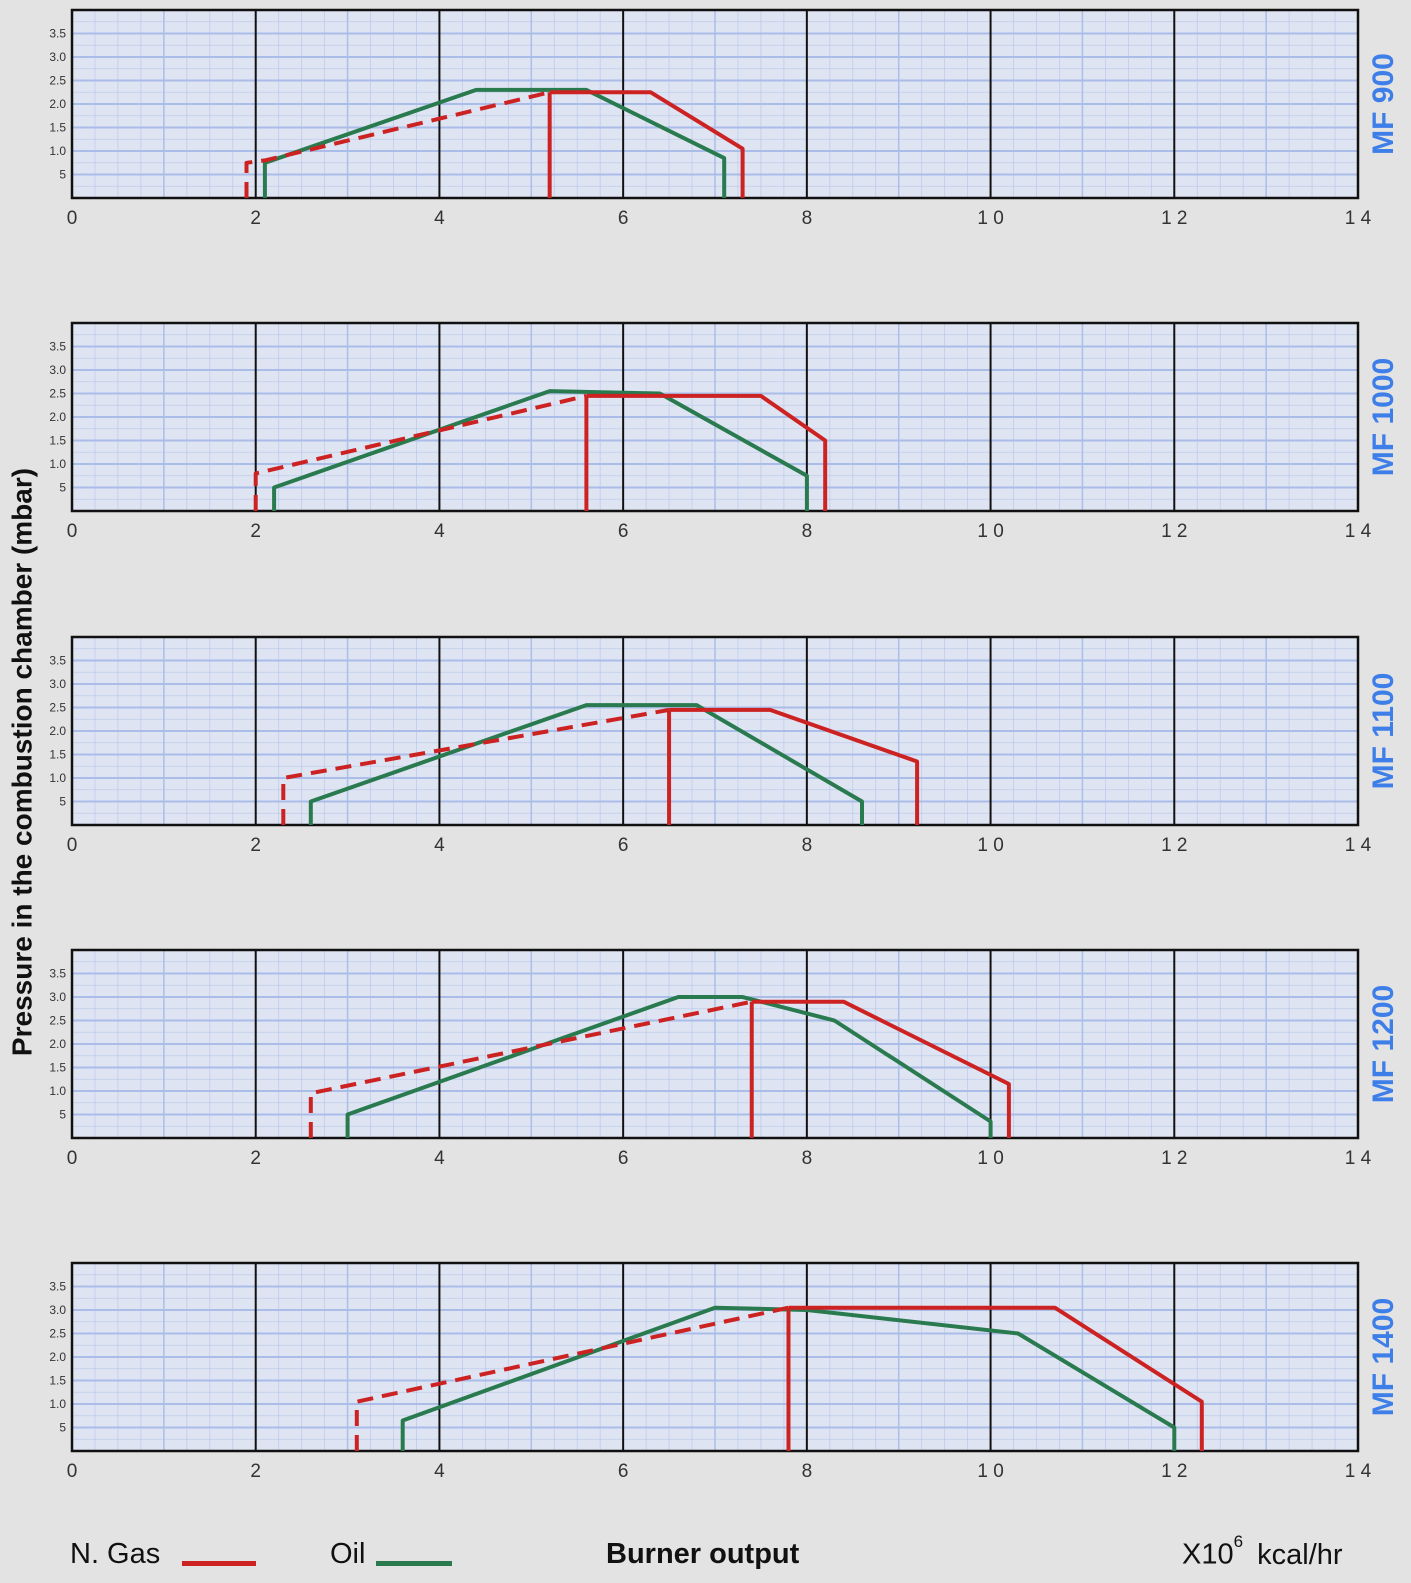  Describe the element at coordinates (1383, 1044) in the screenshot. I see `model-label: MF 1200` at that location.